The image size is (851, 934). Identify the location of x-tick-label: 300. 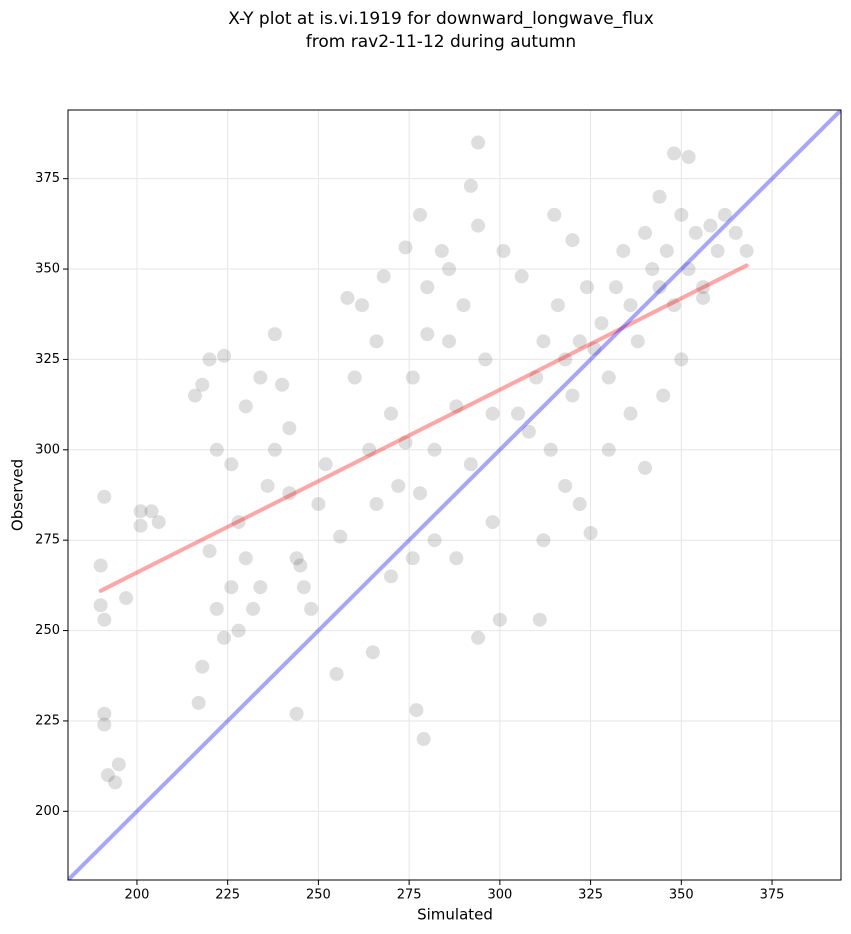
(499, 895).